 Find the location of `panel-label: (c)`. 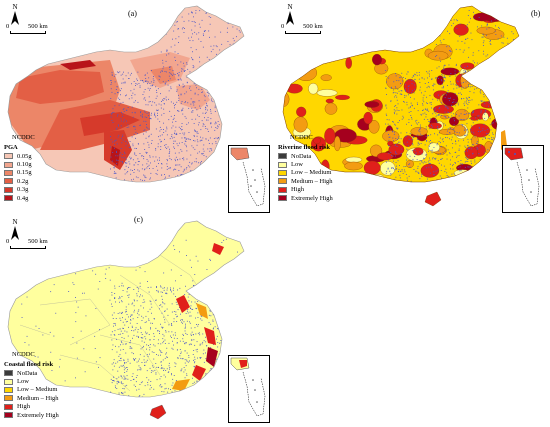

panel-label: (c) is located at coordinates (138, 219).